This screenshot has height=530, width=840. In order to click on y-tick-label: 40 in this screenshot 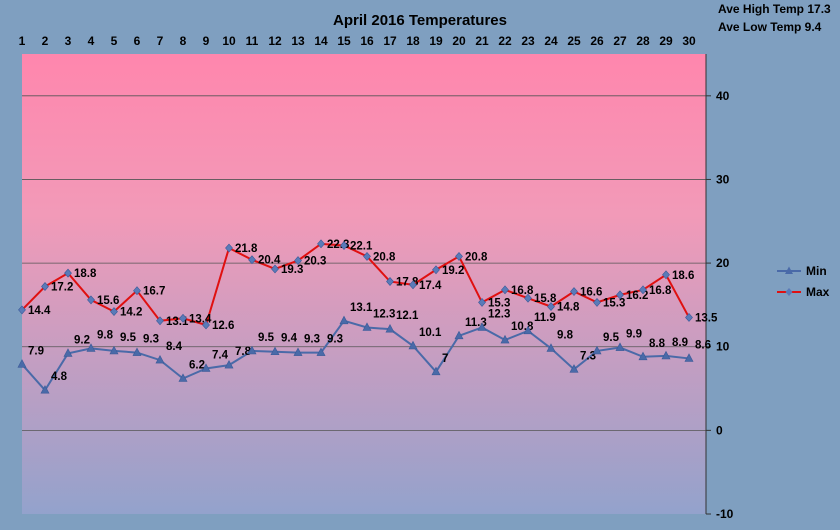, I will do `click(723, 96)`.